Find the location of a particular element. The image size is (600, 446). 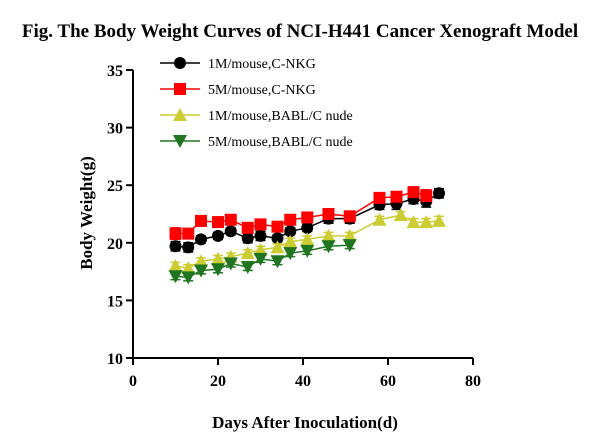

legend-entry-3: 1M/mouse,BABL/C nude is located at coordinates (256, 116).